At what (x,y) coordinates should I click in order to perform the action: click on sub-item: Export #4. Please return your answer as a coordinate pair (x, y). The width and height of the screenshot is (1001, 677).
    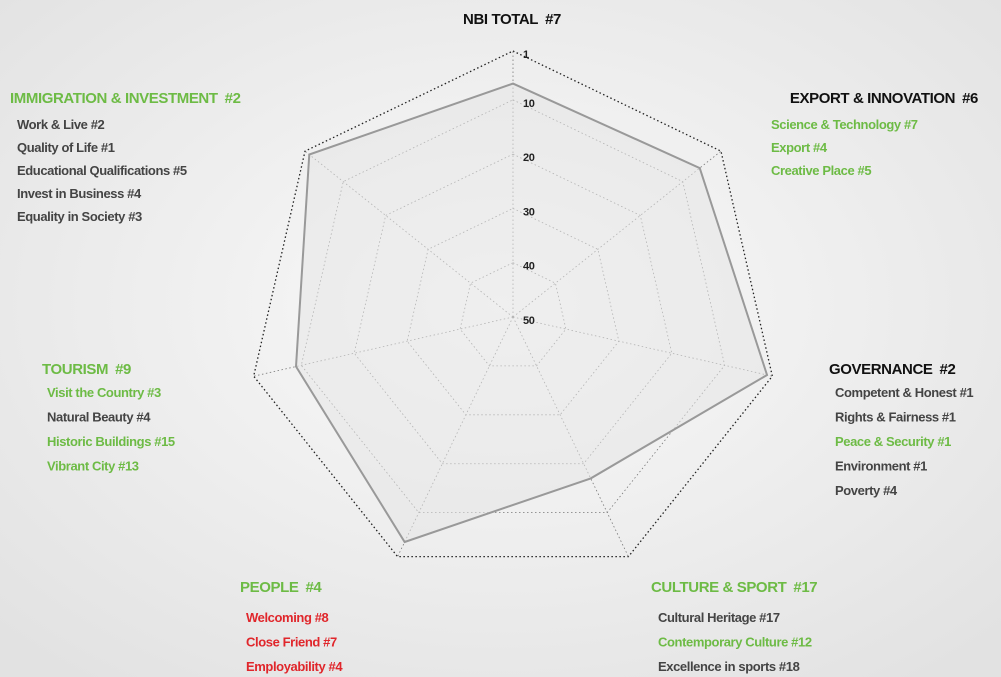
    Looking at the image, I should click on (799, 147).